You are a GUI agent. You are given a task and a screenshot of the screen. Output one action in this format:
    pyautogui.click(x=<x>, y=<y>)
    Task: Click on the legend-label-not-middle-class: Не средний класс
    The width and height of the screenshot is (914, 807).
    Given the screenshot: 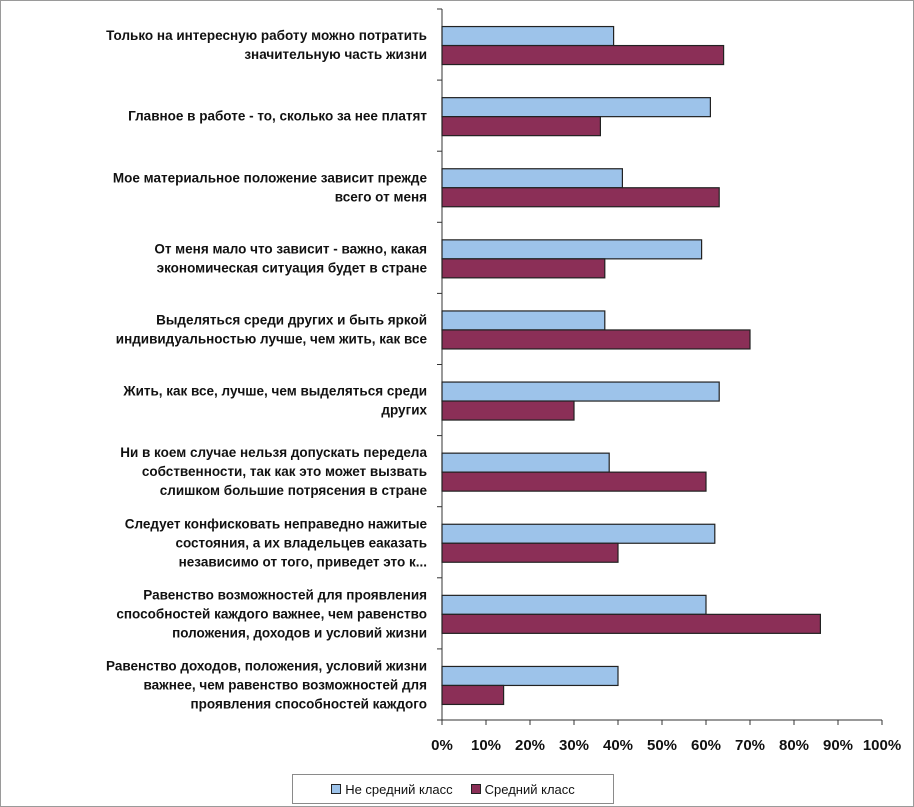 What is the action you would take?
    pyautogui.click(x=399, y=789)
    